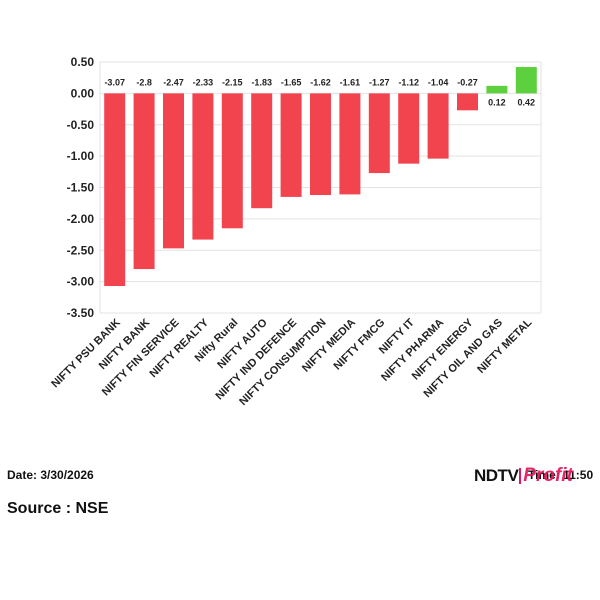 The image size is (600, 600). Describe the element at coordinates (561, 475) in the screenshot. I see `time-text: Time: 11:50` at that location.